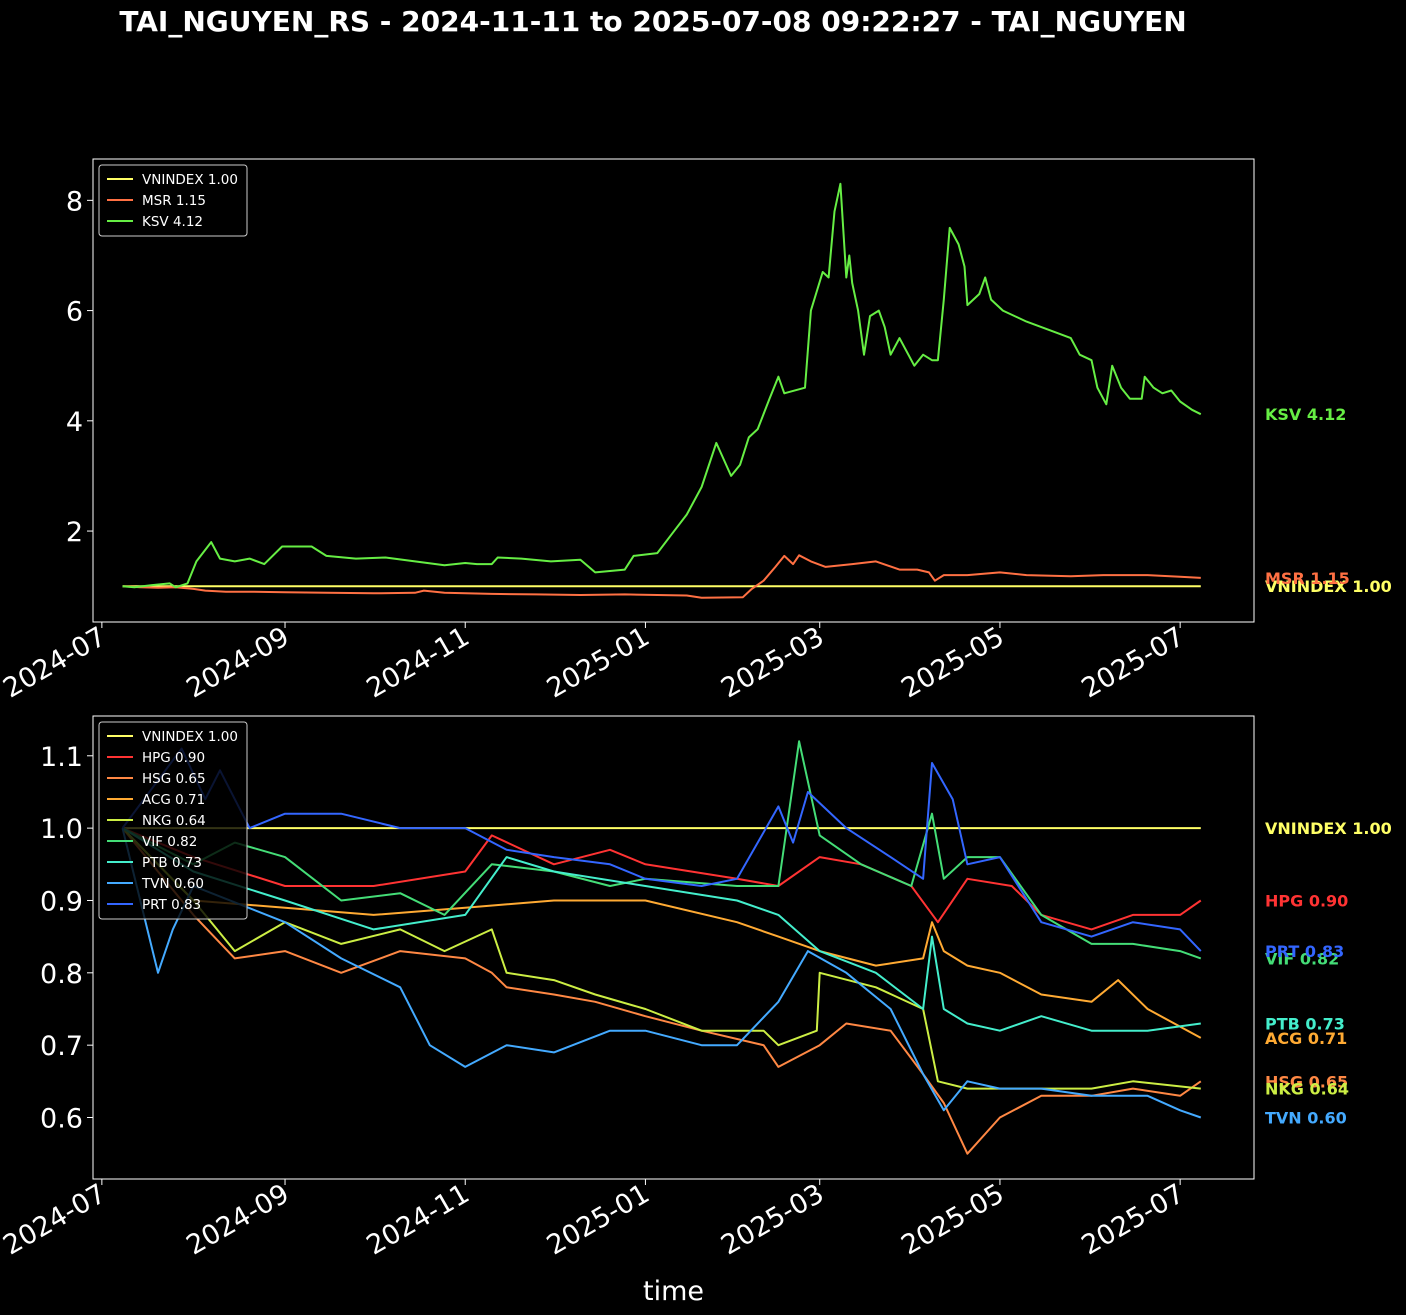 The image size is (1406, 1315). What do you see at coordinates (74, 201) in the screenshot?
I see `y-tick-label: 8` at bounding box center [74, 201].